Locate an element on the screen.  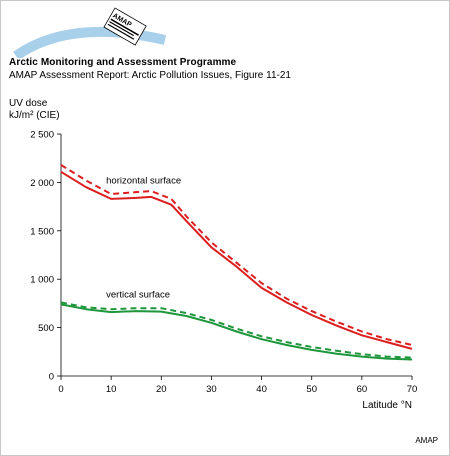
x-tick-label: 30 is located at coordinates (211, 389).